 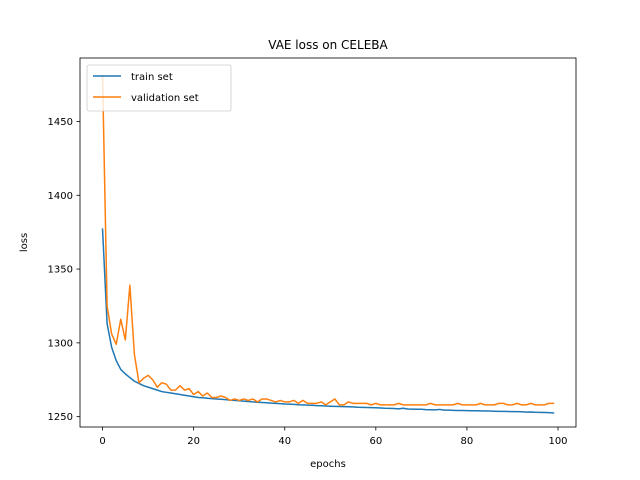 I want to click on y-tick-label: 1400, so click(x=60, y=196).